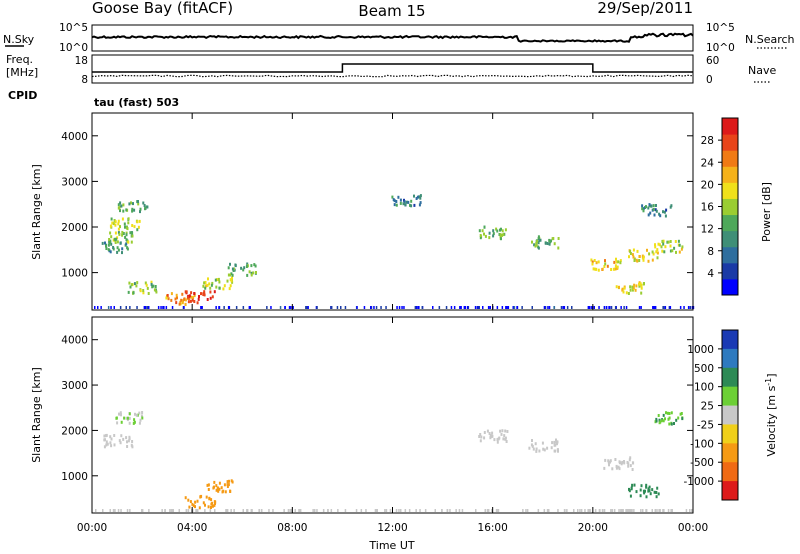 This screenshot has width=800, height=554. I want to click on power-colorbar-tick-label: 12, so click(707, 230).